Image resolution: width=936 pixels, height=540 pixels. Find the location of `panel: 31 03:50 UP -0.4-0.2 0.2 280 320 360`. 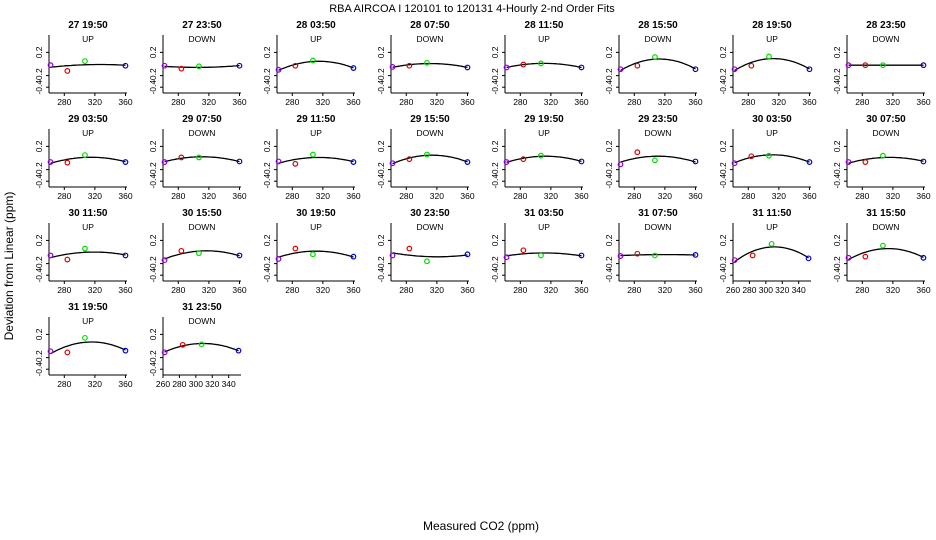

panel: 31 03:50 UP -0.4-0.2 0.2 280 320 360 is located at coordinates (539, 251).